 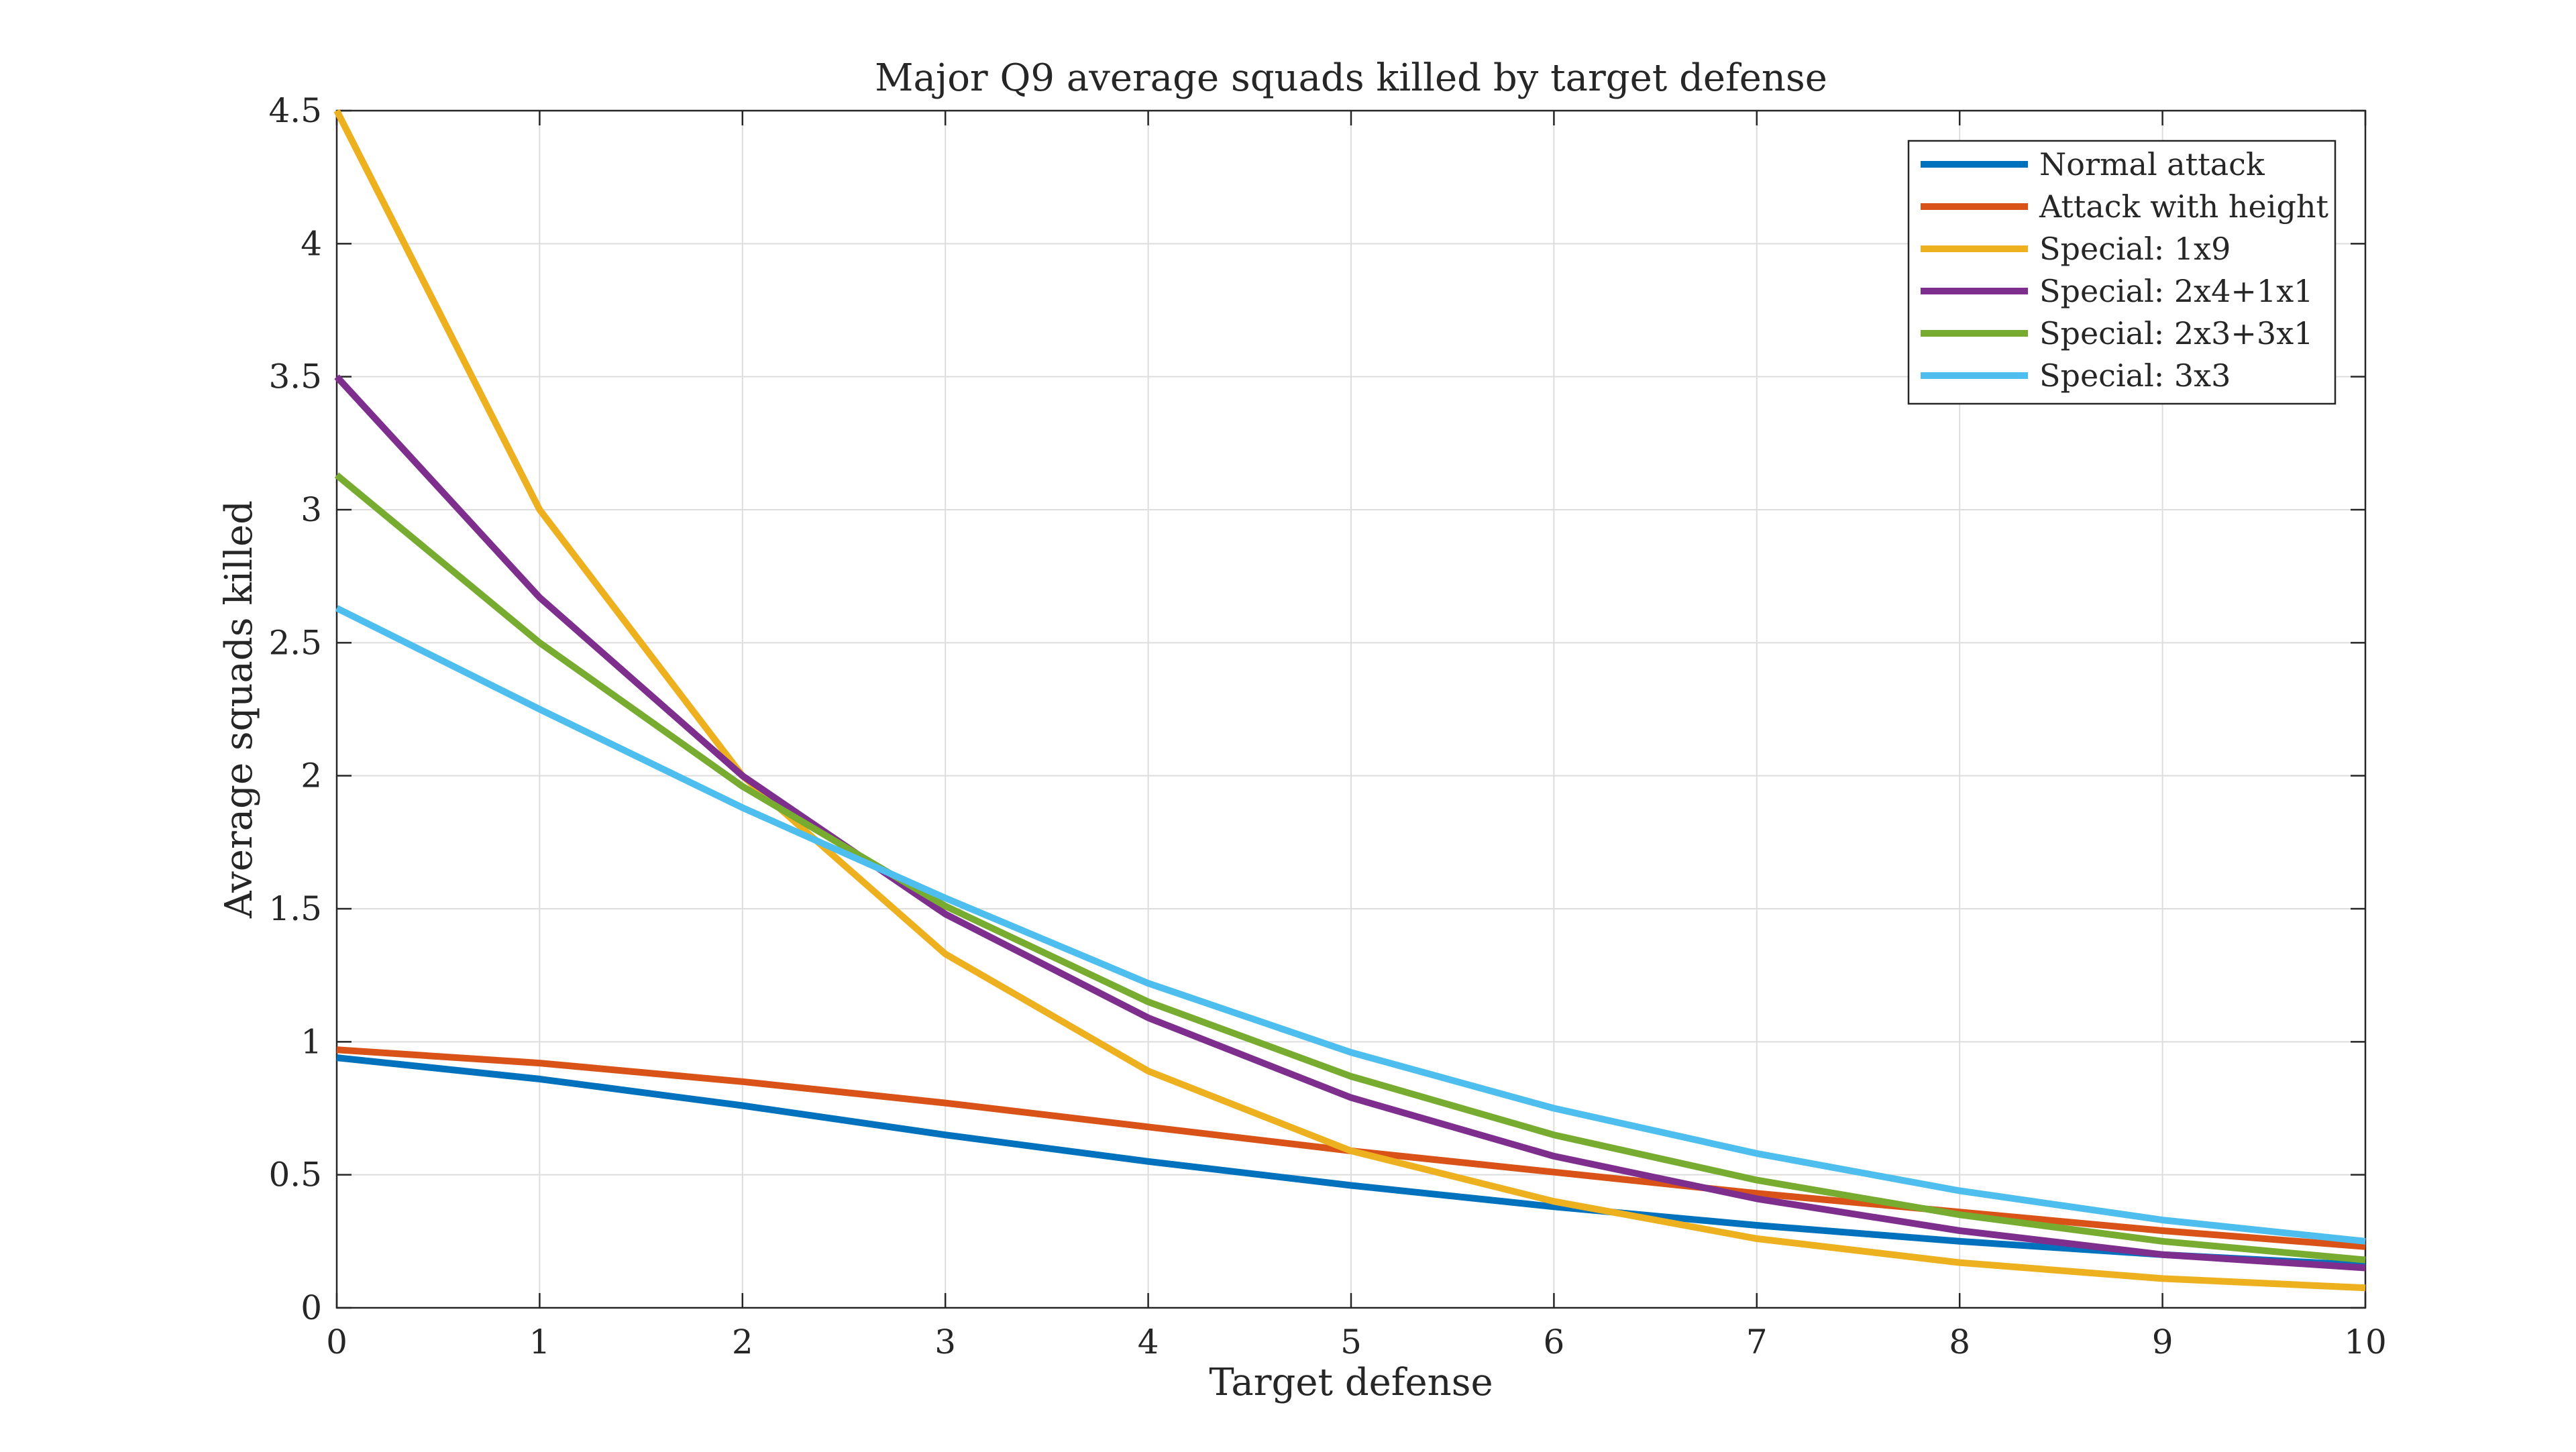 I want to click on y-tick-label: 4, so click(x=311, y=243).